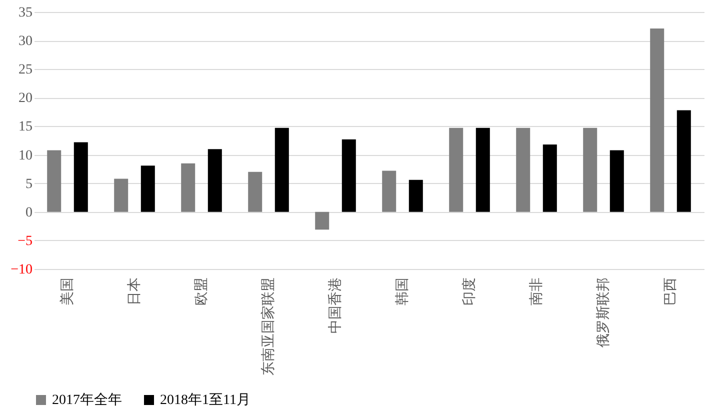  I want to click on legend-label: 2017年全年, so click(87, 400).